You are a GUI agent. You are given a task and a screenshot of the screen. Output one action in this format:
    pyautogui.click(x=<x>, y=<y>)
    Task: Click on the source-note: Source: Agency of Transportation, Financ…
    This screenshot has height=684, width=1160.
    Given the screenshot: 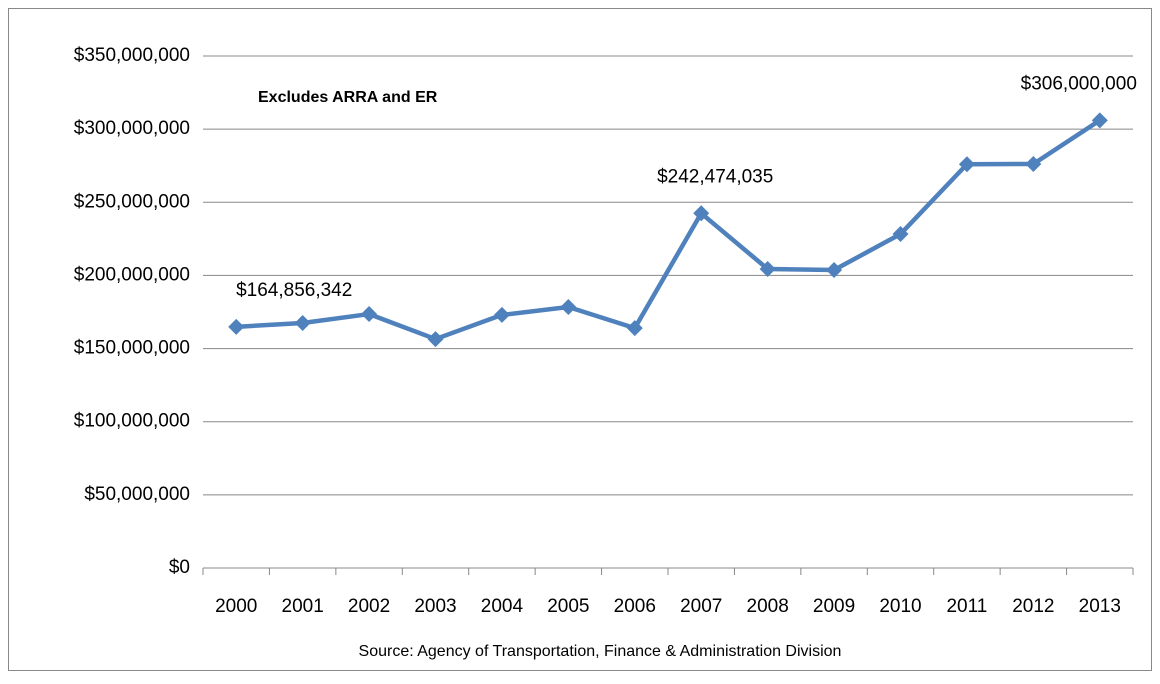 What is the action you would take?
    pyautogui.click(x=600, y=651)
    